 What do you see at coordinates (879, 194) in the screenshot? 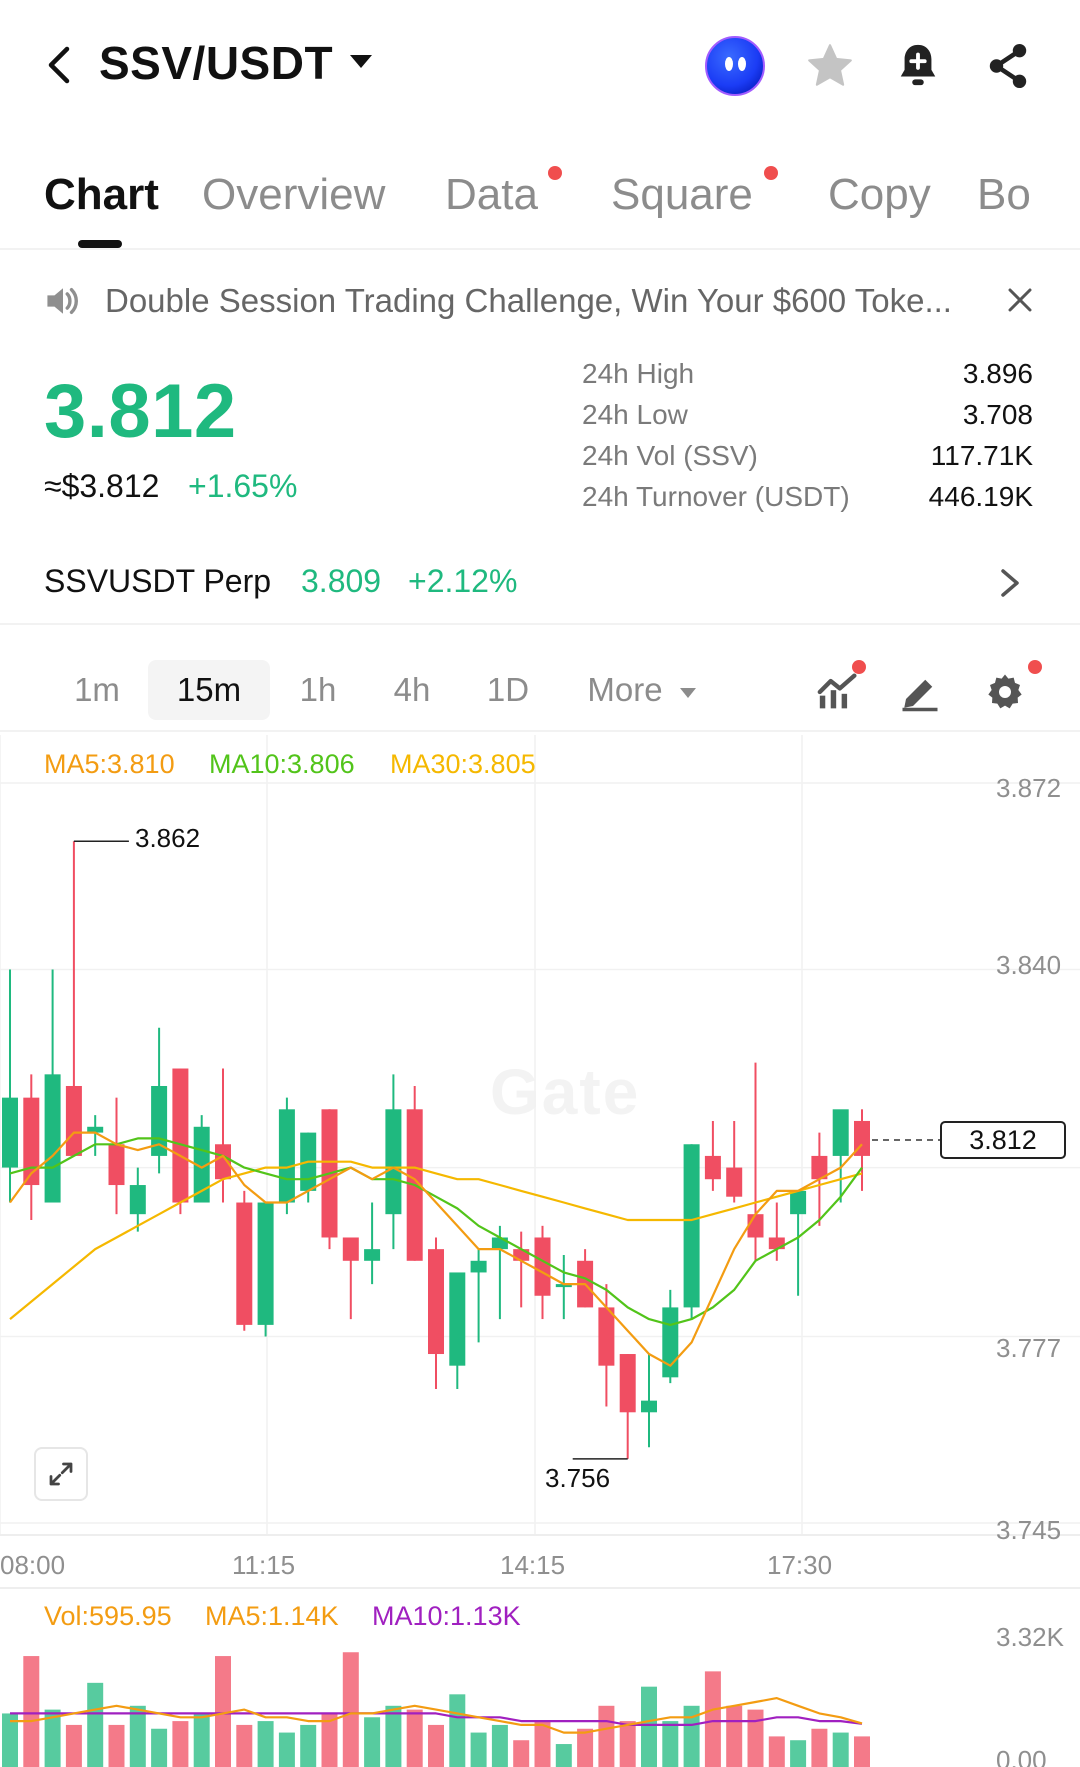
I see `tab-copy: Copy` at bounding box center [879, 194].